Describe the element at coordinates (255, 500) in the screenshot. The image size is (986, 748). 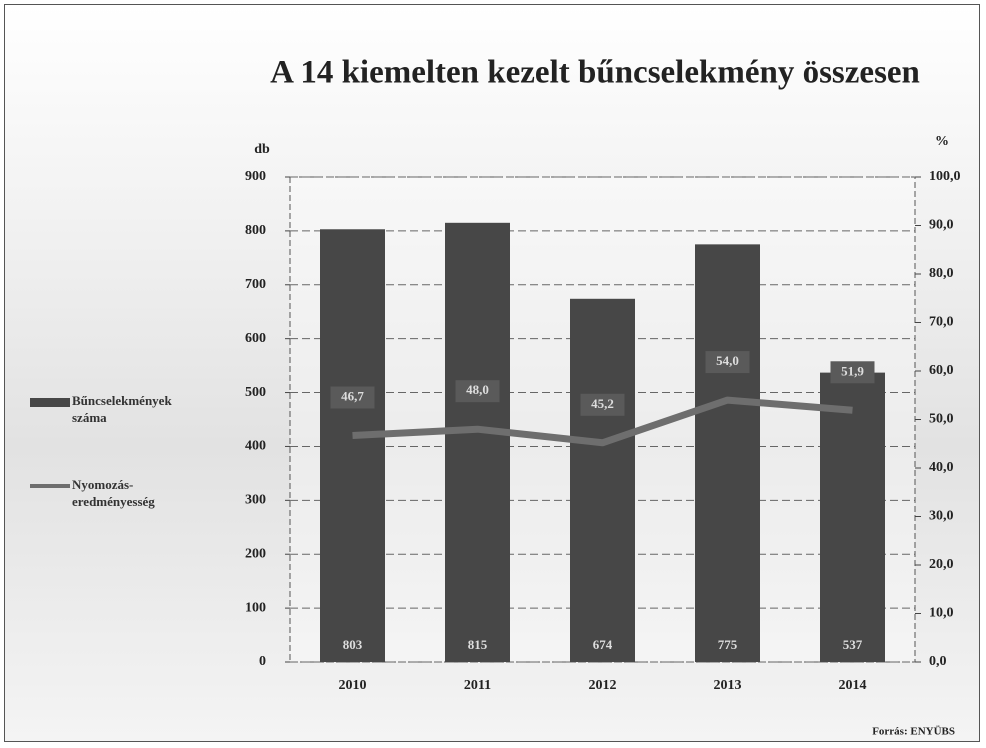
I see `y-tick-label: 300` at that location.